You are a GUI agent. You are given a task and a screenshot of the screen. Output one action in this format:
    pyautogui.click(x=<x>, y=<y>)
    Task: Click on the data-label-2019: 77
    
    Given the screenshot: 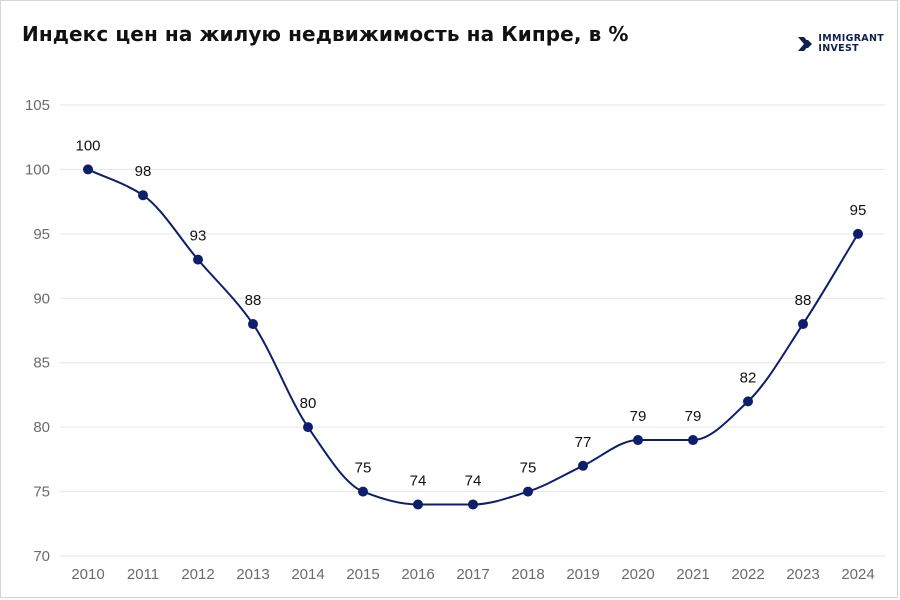 What is the action you would take?
    pyautogui.click(x=583, y=442)
    